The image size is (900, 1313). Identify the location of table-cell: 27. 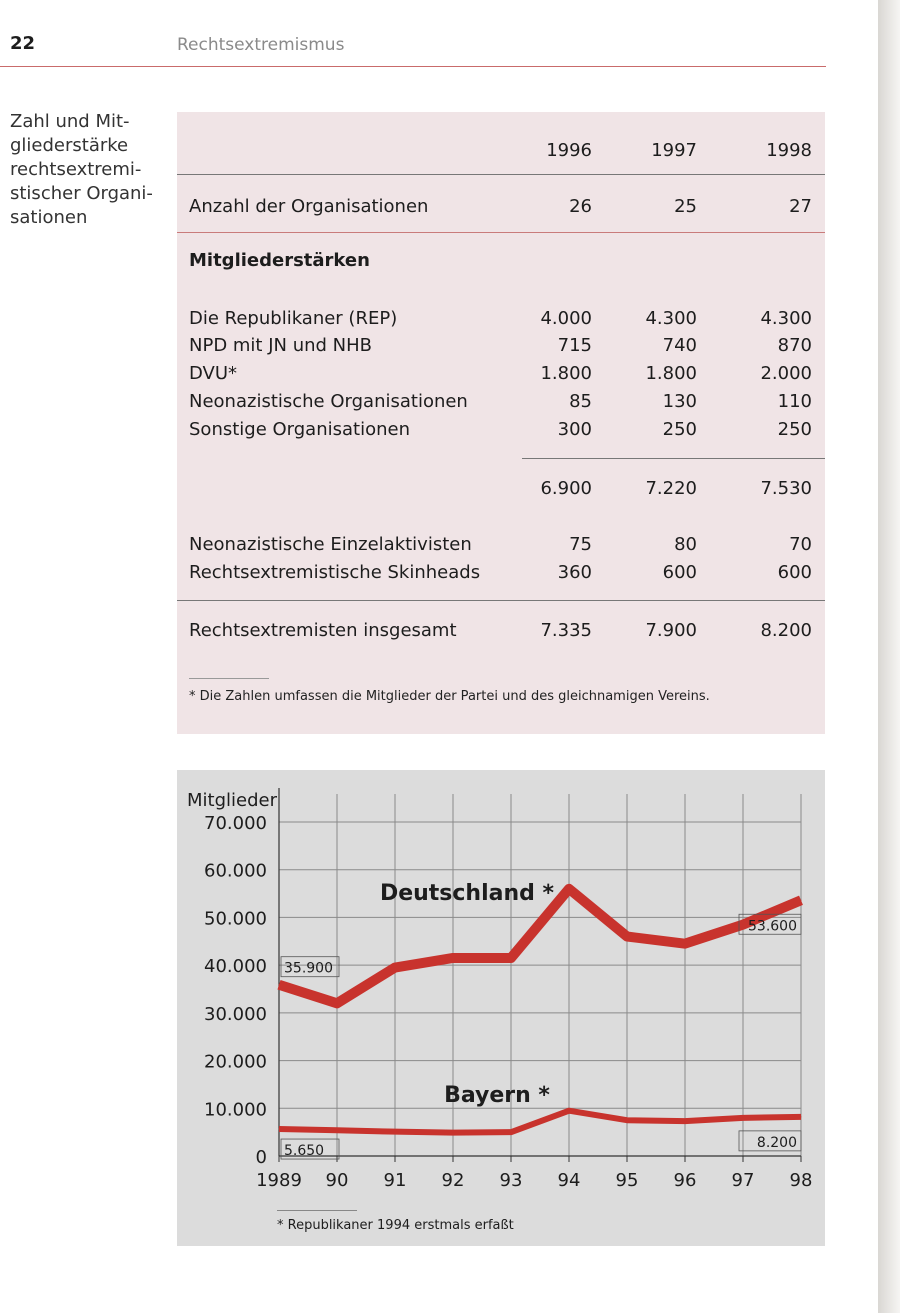
(800, 206).